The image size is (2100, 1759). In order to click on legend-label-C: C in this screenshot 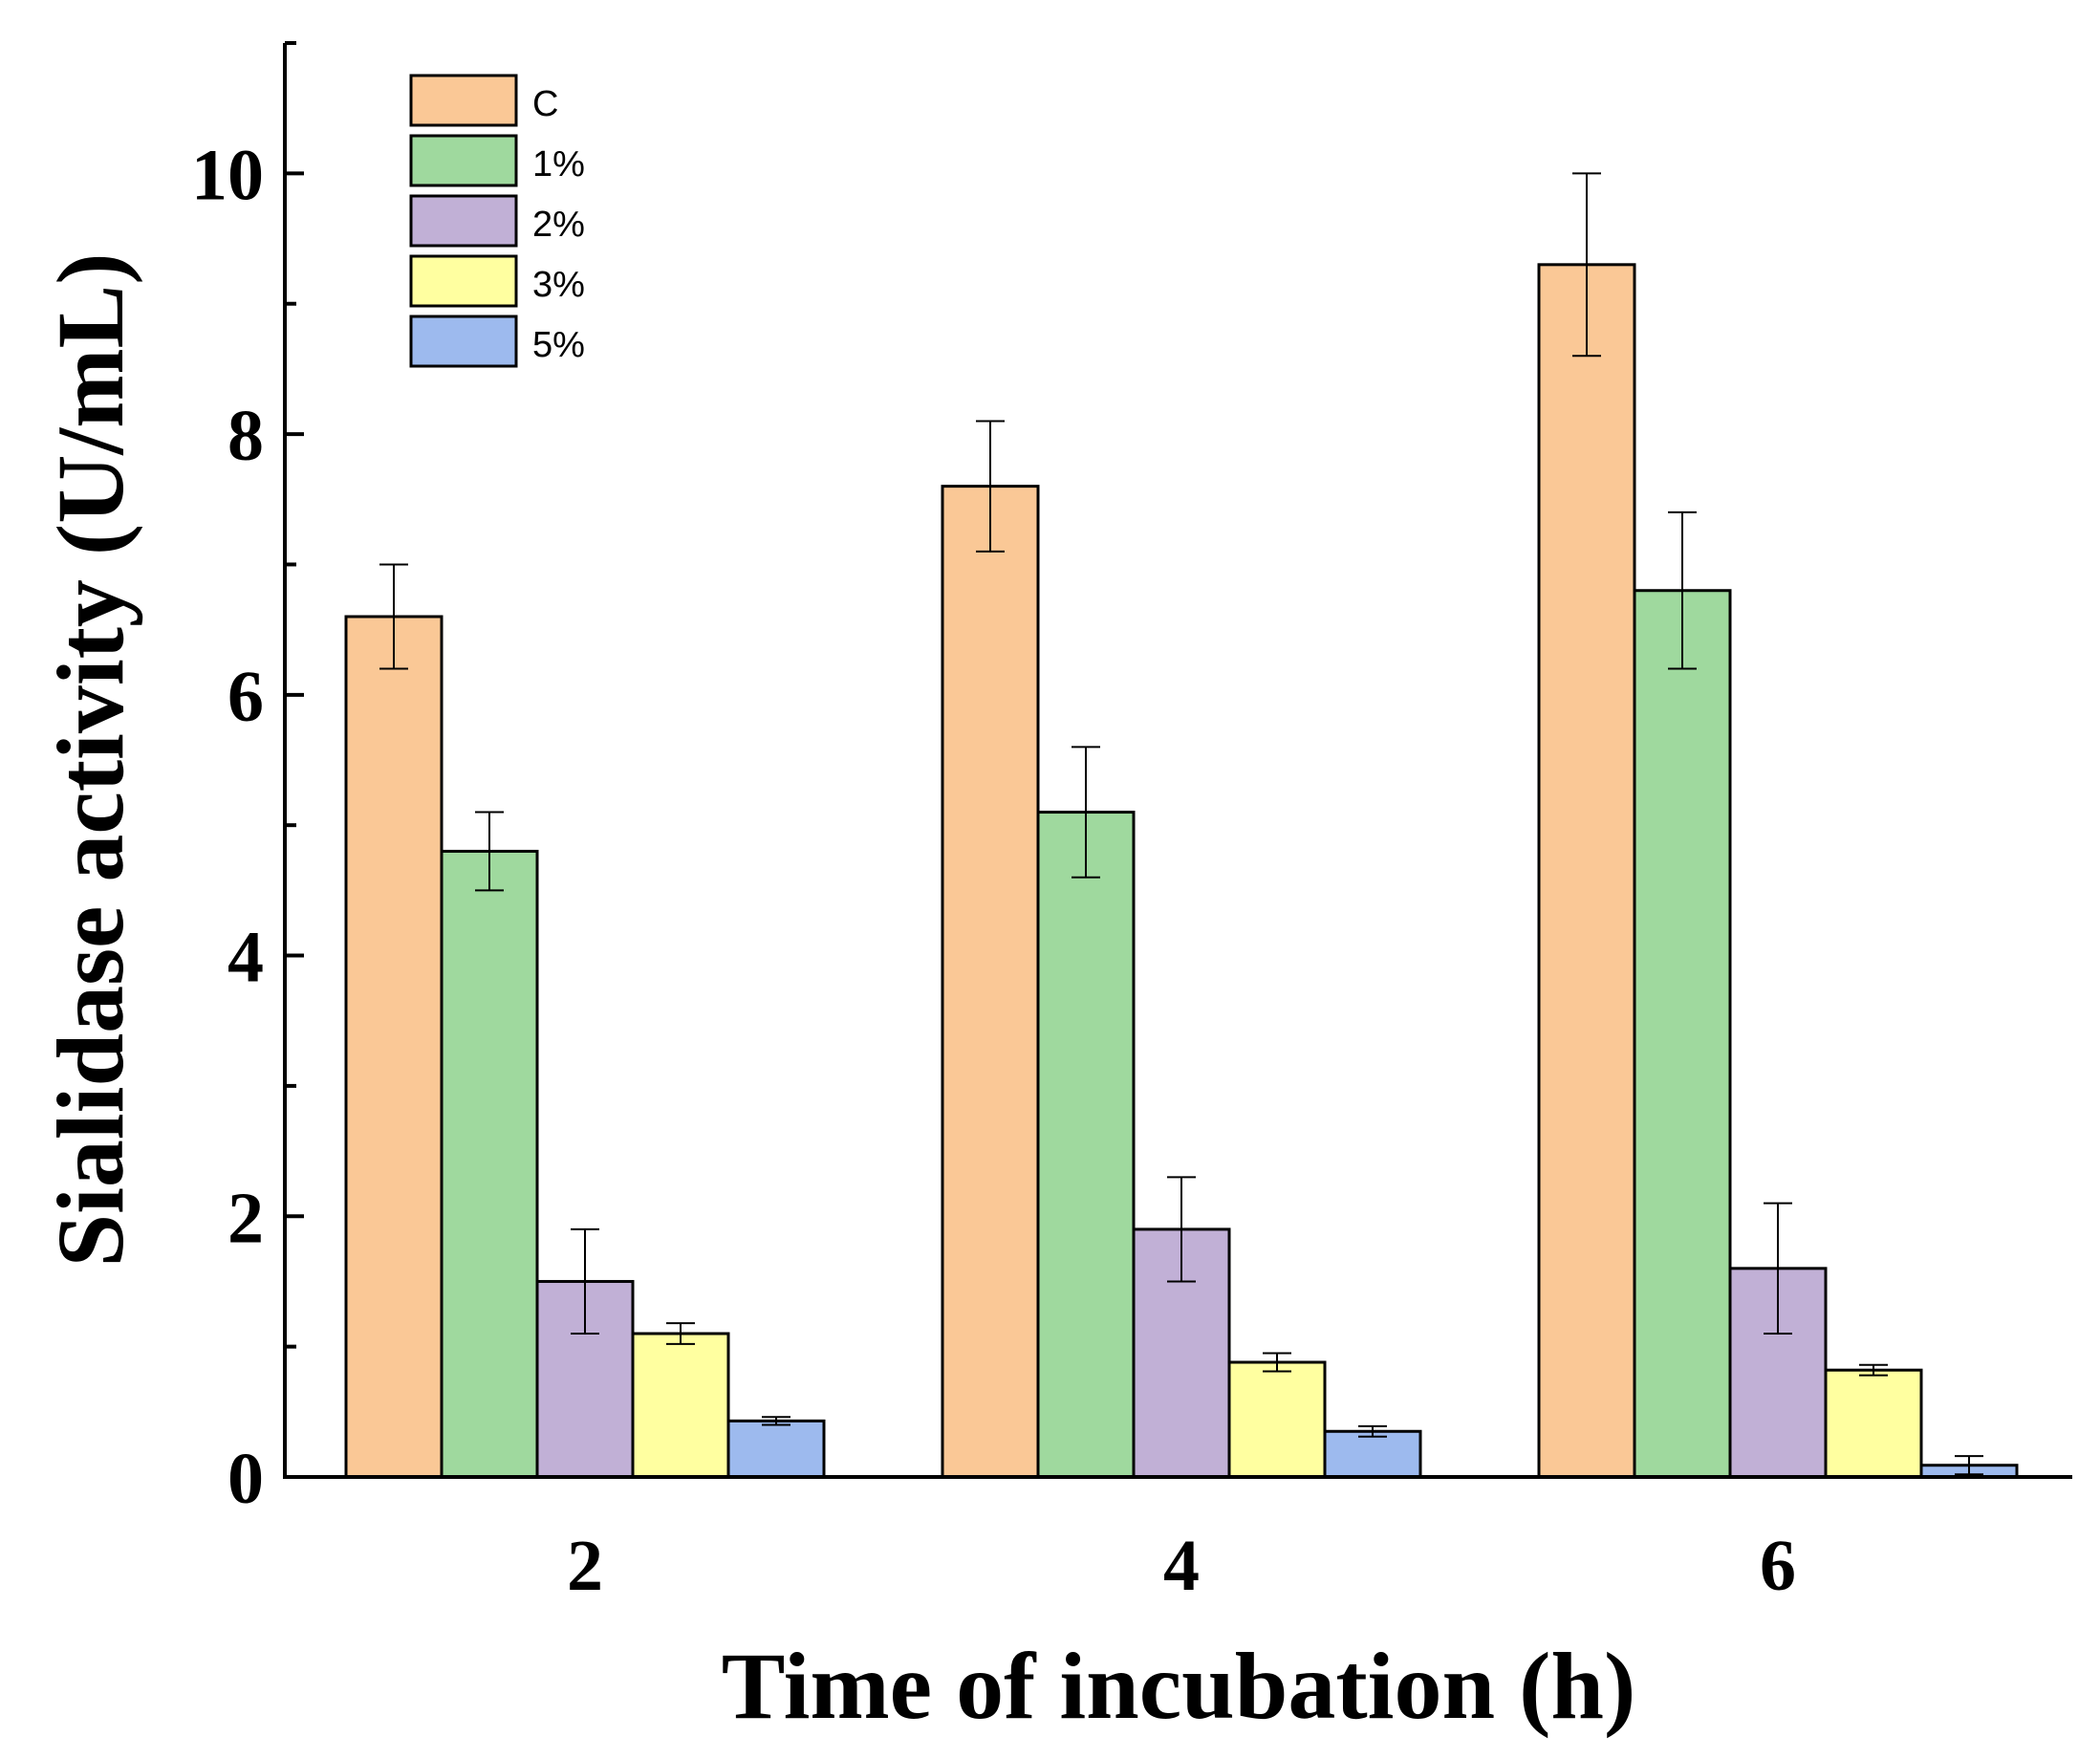, I will do `click(545, 104)`.